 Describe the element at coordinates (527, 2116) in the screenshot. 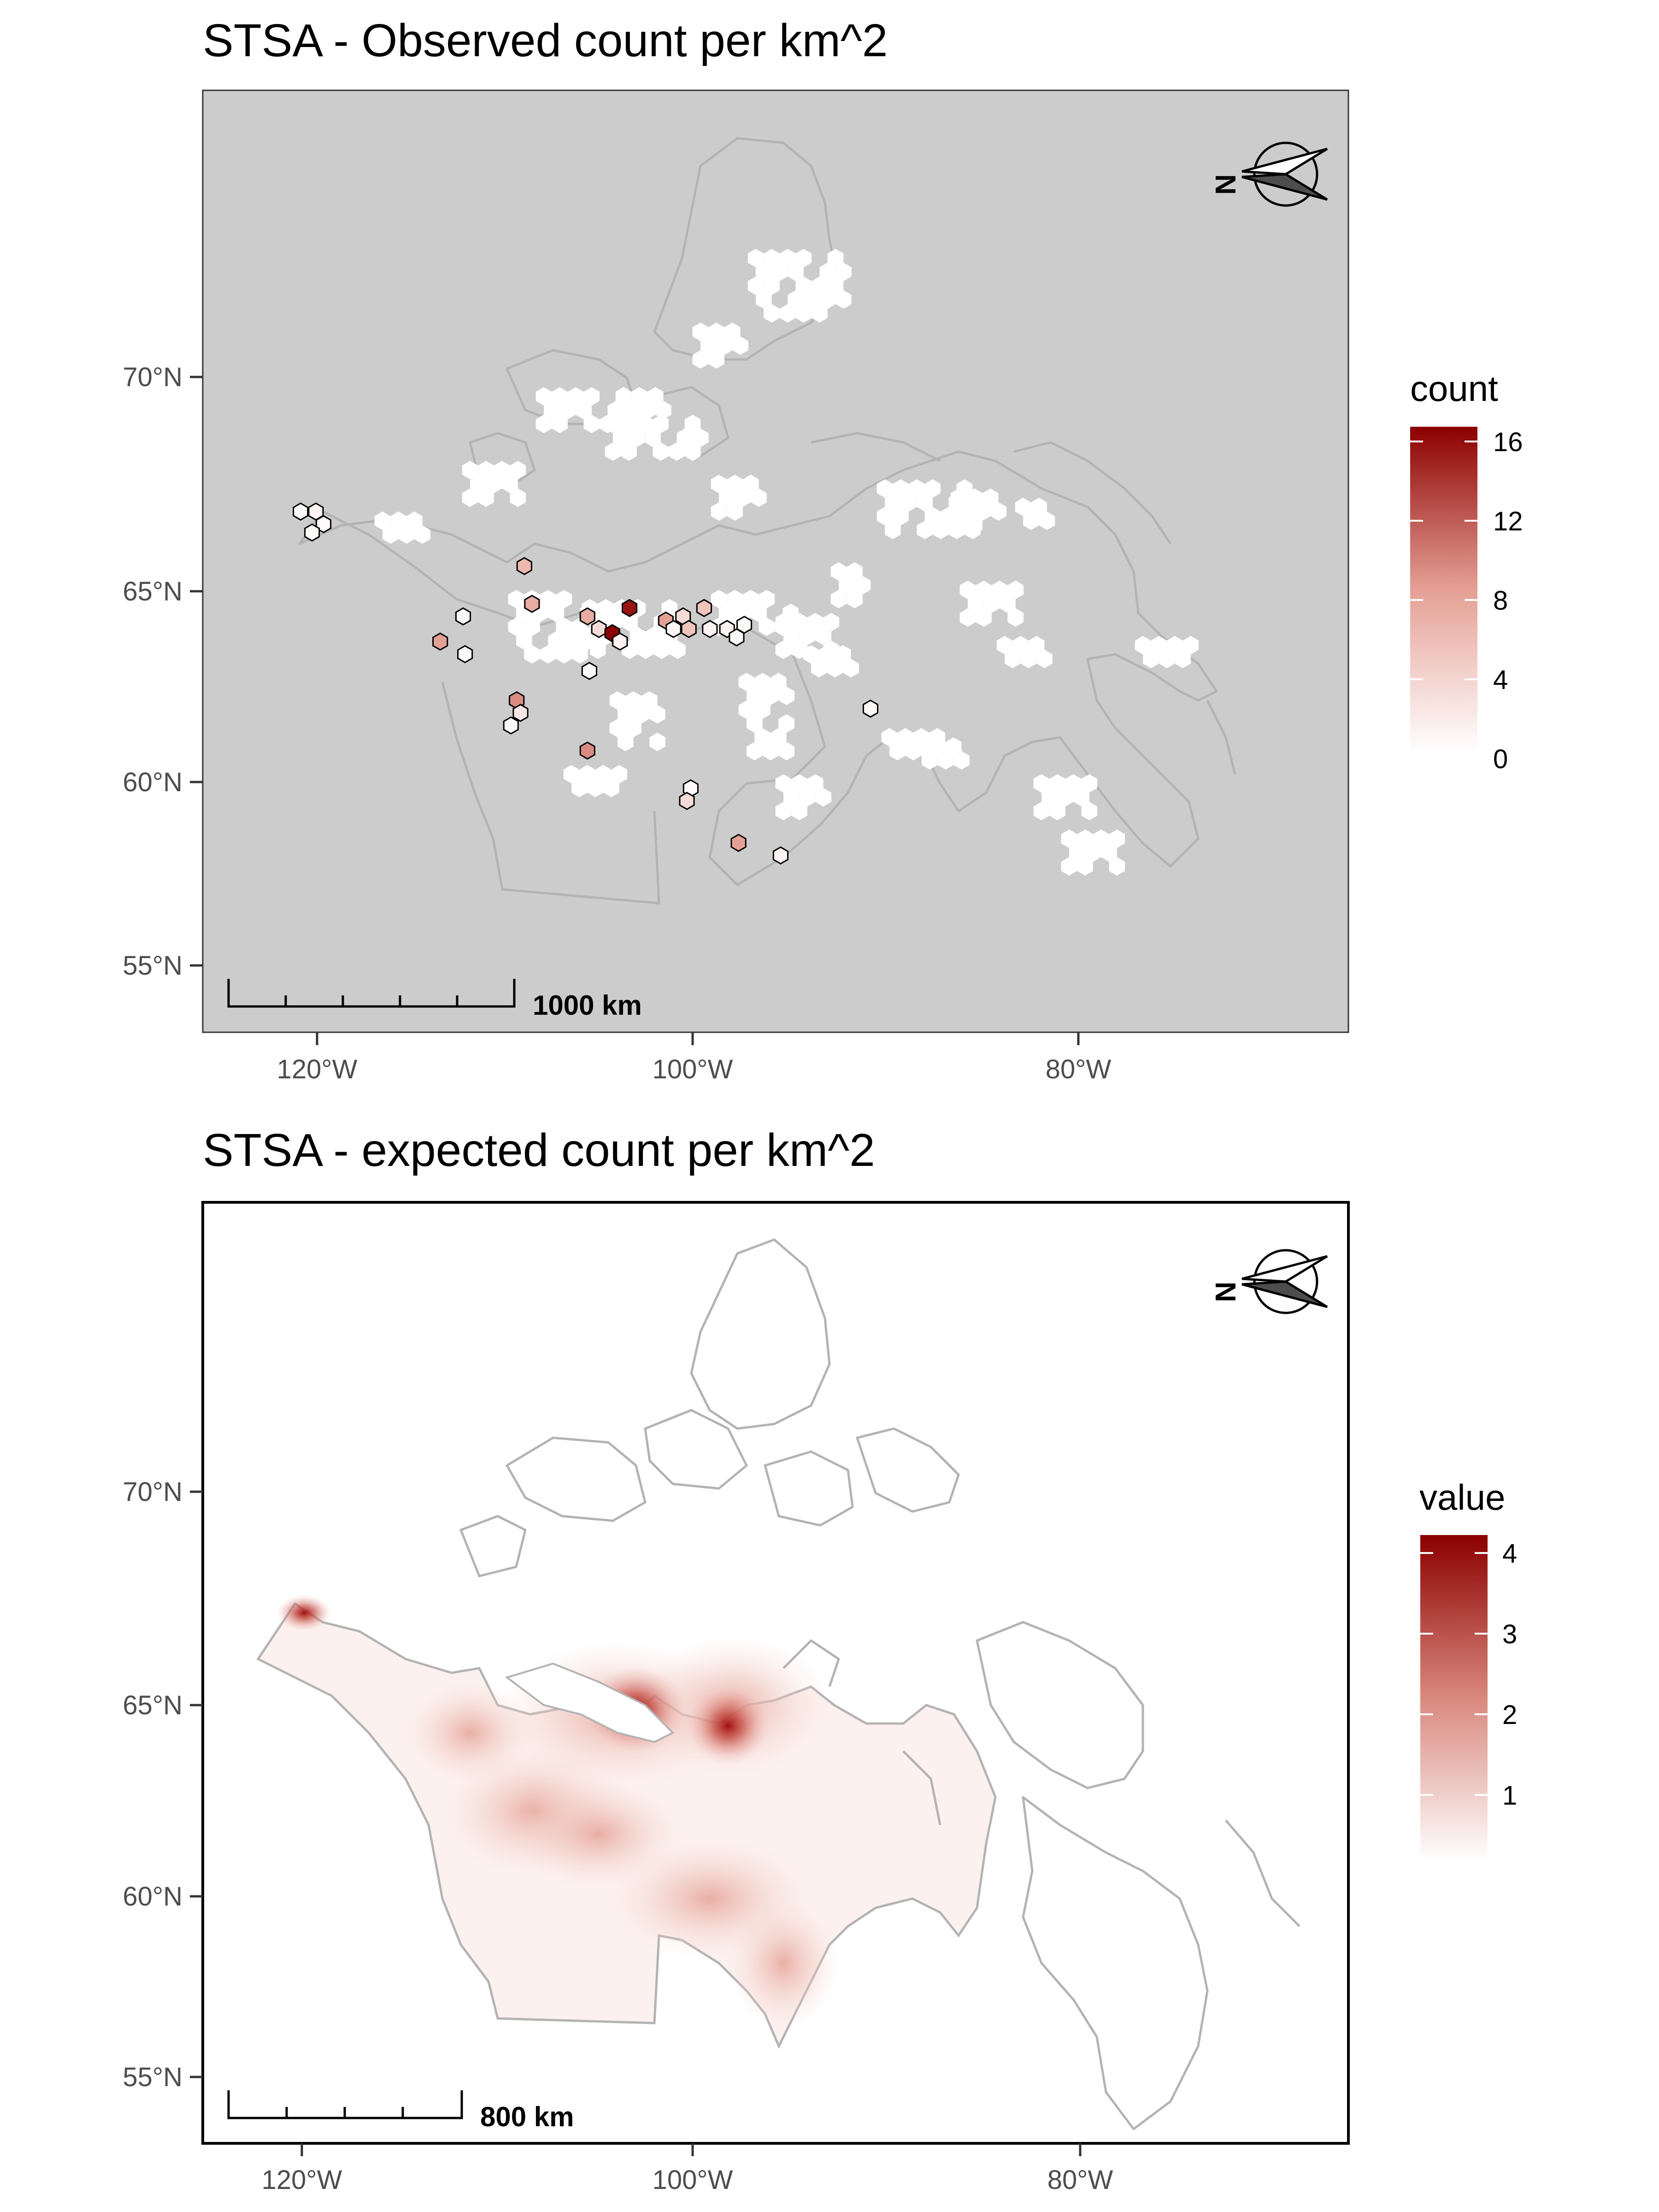

I see `scale-label: 800 km` at that location.